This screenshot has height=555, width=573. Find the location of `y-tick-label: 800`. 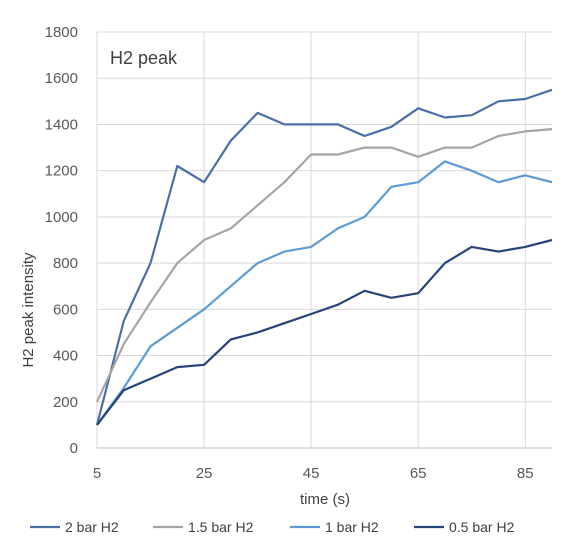

y-tick-label: 800 is located at coordinates (65, 263).